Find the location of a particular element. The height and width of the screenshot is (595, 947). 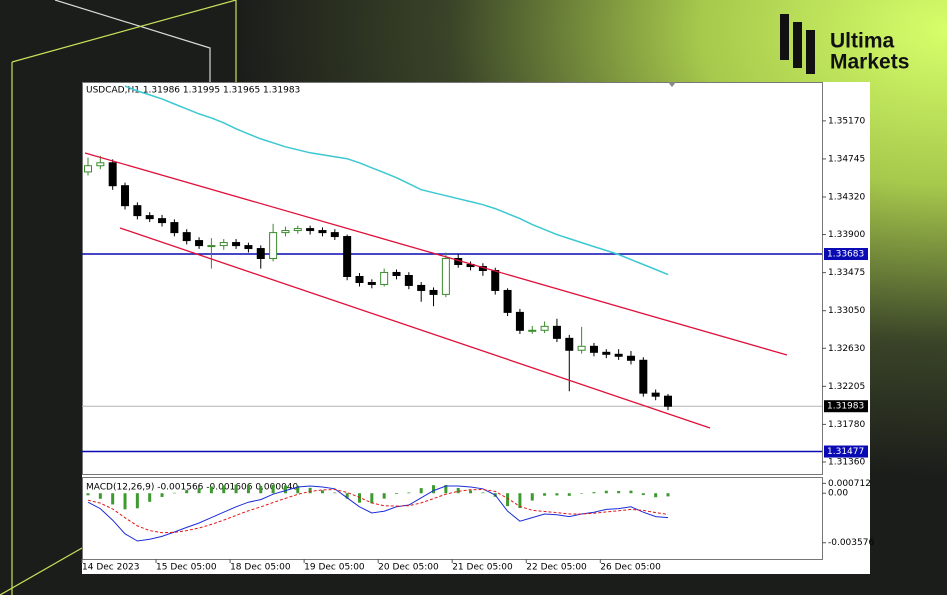

price-level-label: 1.31477 is located at coordinates (845, 452).